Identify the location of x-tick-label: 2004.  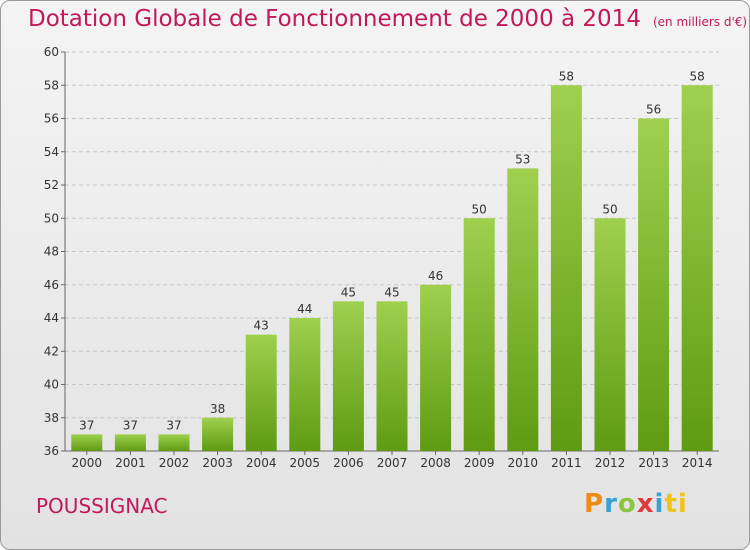
(261, 463).